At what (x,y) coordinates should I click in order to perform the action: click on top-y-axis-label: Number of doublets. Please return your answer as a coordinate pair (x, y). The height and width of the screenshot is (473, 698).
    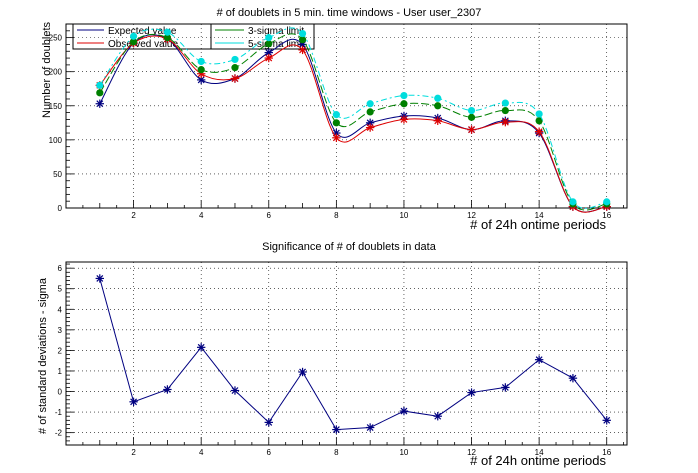
    Looking at the image, I should click on (47, 70).